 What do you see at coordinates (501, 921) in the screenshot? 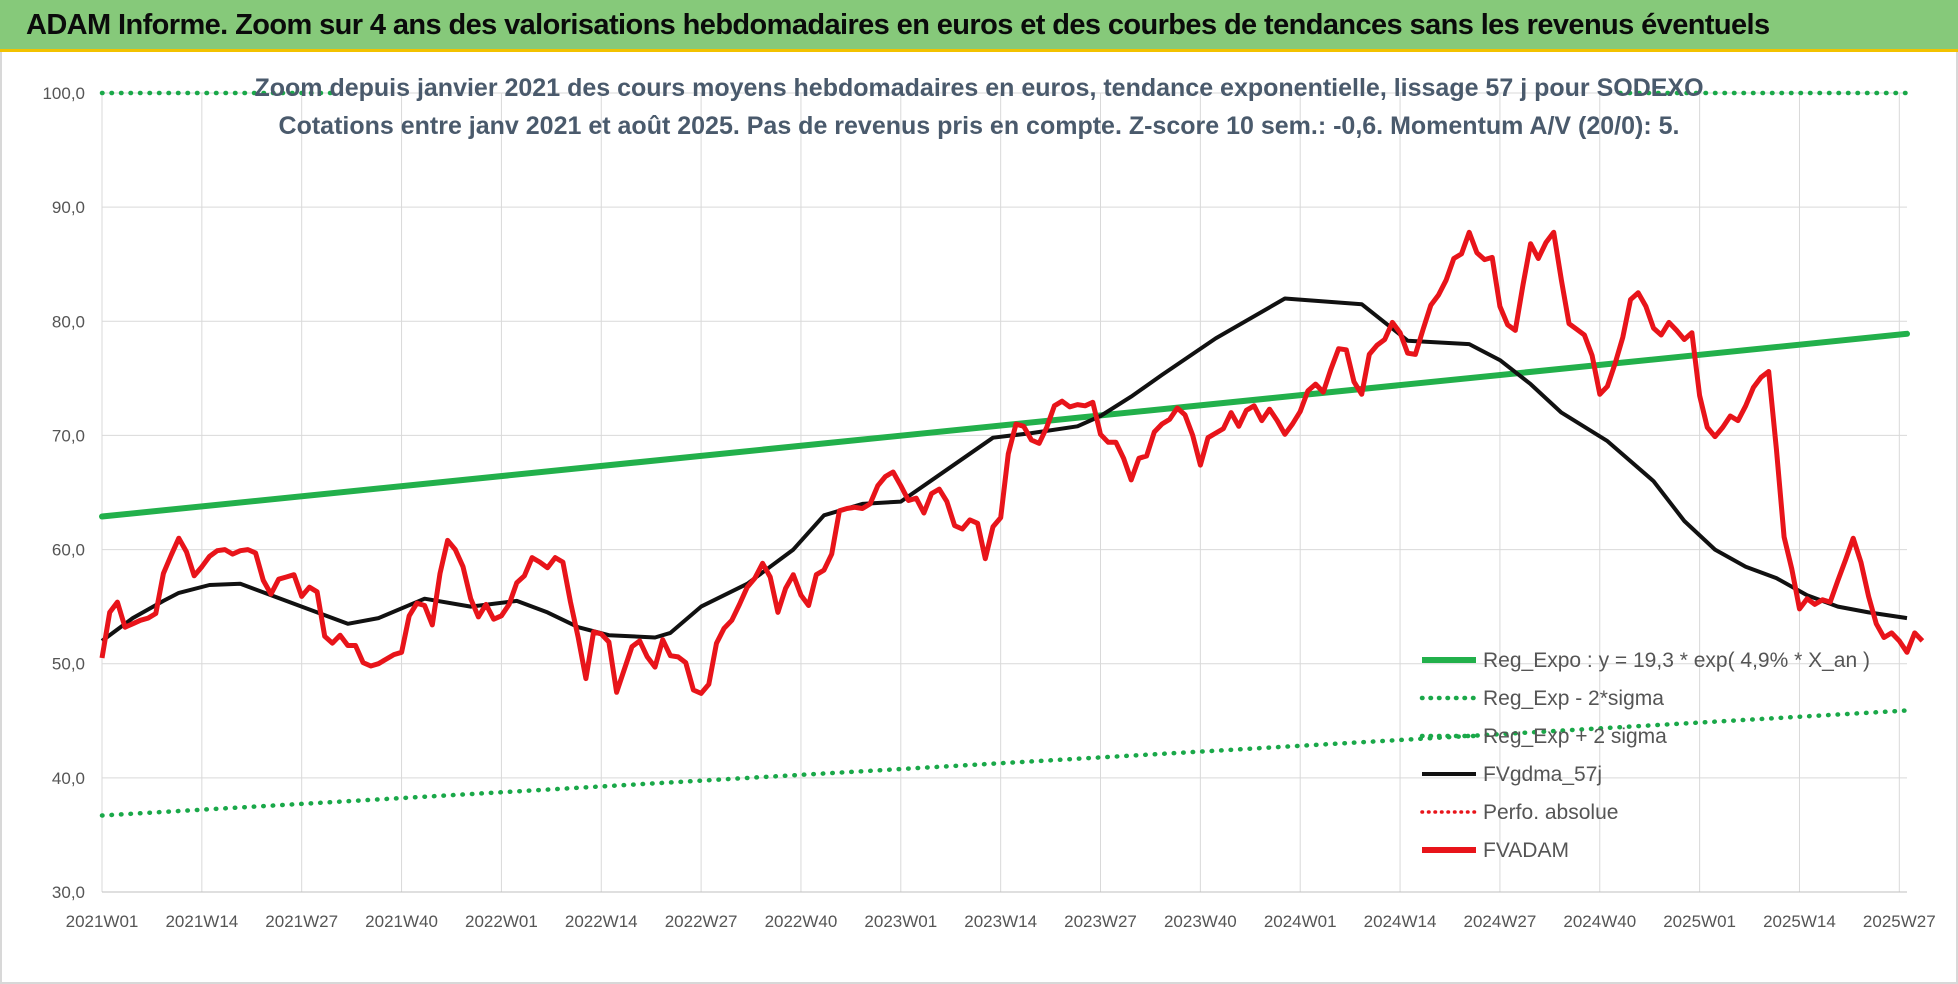
I see `x-tick-label: 2022W01` at bounding box center [501, 921].